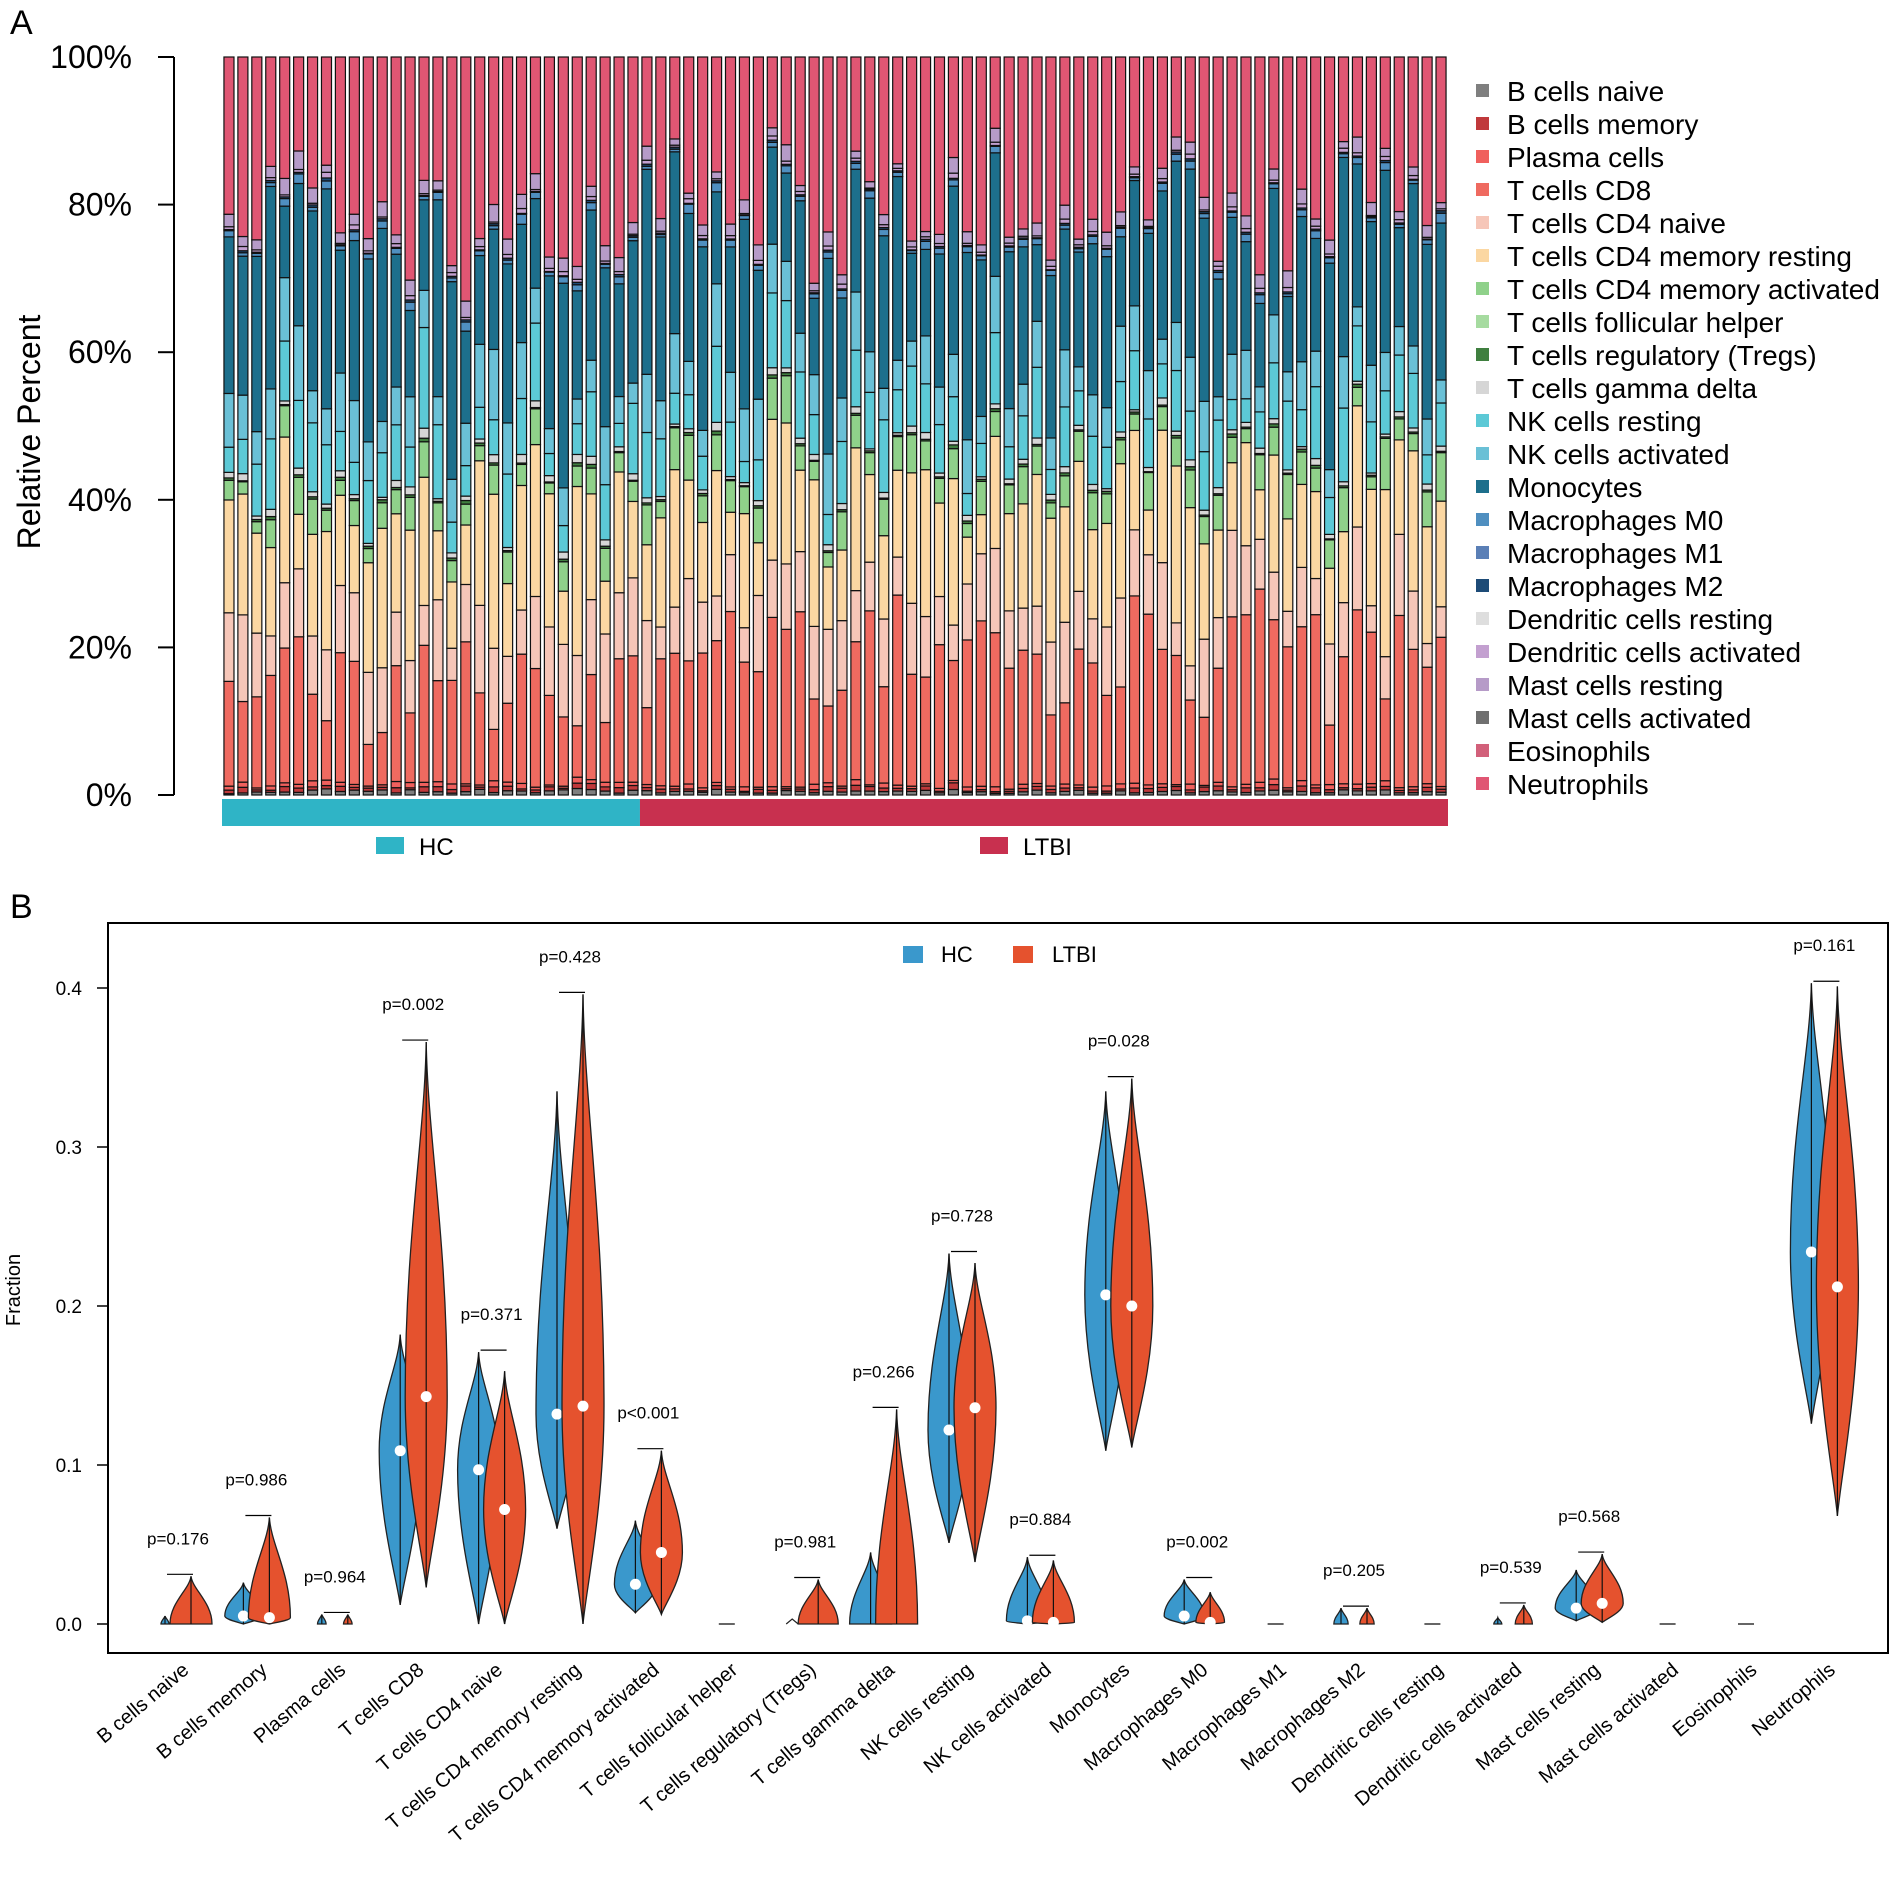 This screenshot has width=1894, height=1886. I want to click on panel-a-legend-label: T cells CD4 memory resting, so click(1679, 256).